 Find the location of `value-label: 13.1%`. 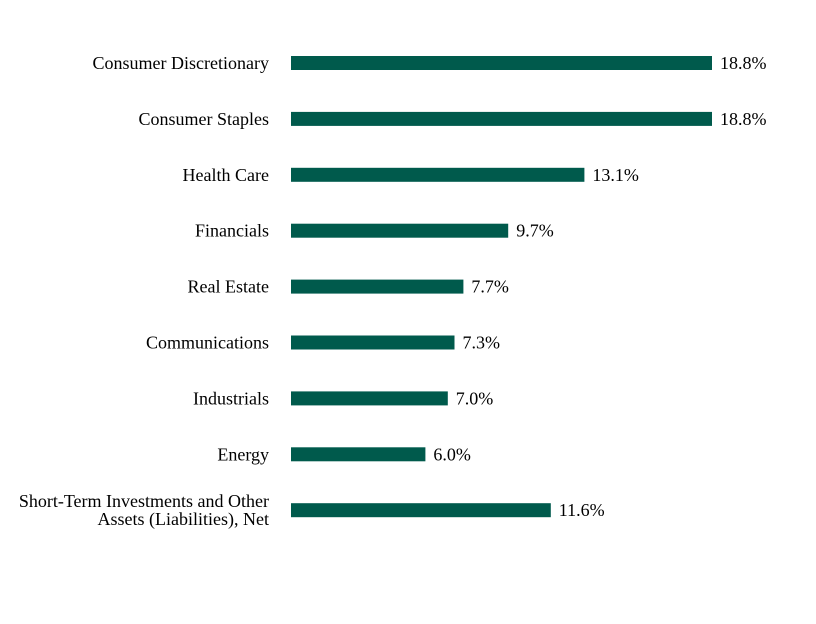

value-label: 13.1% is located at coordinates (615, 175).